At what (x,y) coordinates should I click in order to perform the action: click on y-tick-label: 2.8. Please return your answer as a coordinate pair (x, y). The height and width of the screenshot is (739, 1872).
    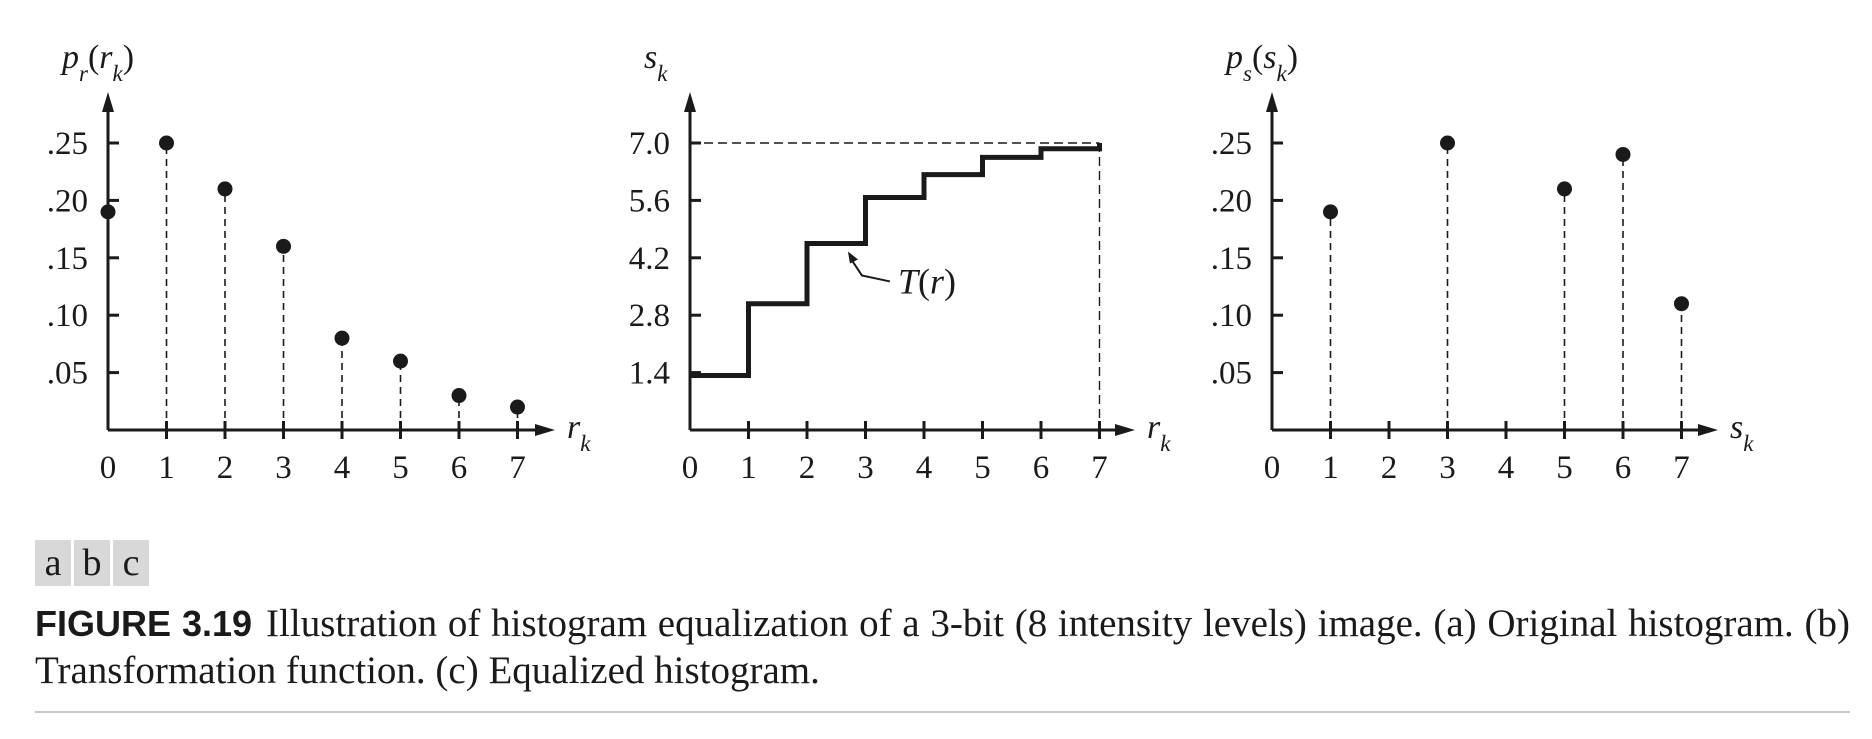
    Looking at the image, I should click on (649, 316).